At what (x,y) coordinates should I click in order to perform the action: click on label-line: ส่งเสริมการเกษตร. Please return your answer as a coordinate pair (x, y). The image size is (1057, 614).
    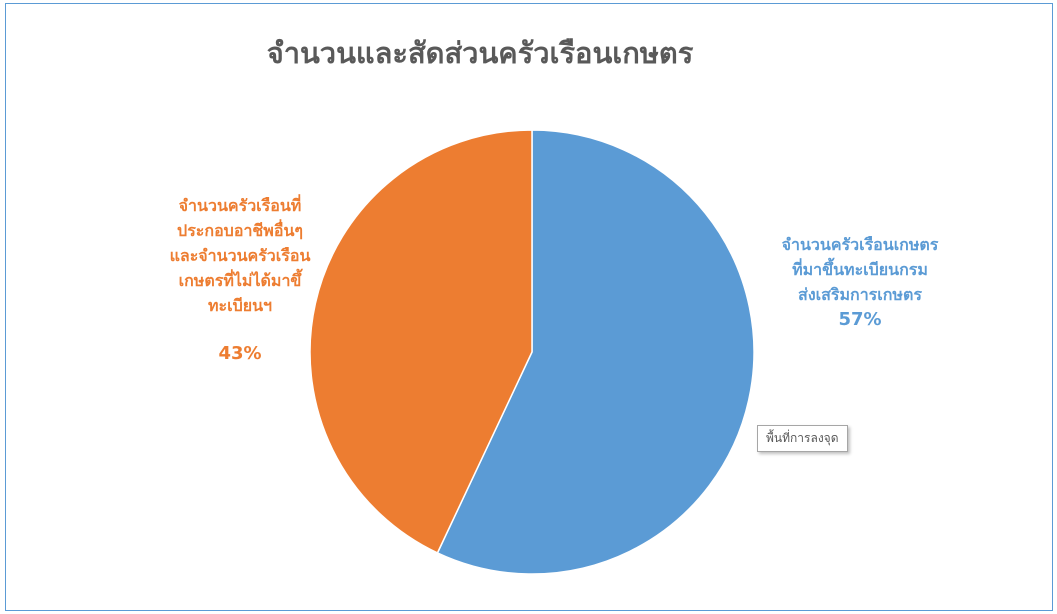
    Looking at the image, I should click on (860, 294).